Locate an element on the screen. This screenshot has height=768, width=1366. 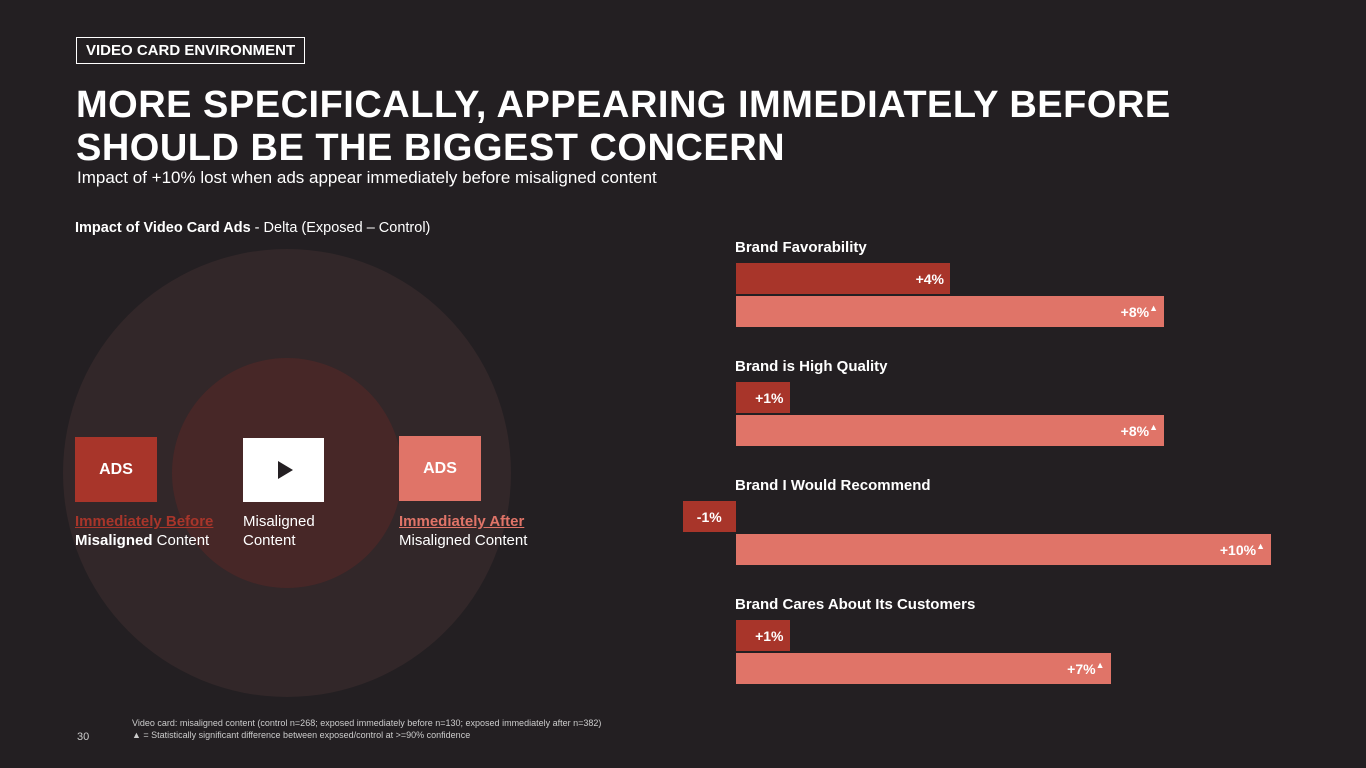
title-line-2: SHOULD BE THE BIGGEST CONCERN is located at coordinates (431, 148).